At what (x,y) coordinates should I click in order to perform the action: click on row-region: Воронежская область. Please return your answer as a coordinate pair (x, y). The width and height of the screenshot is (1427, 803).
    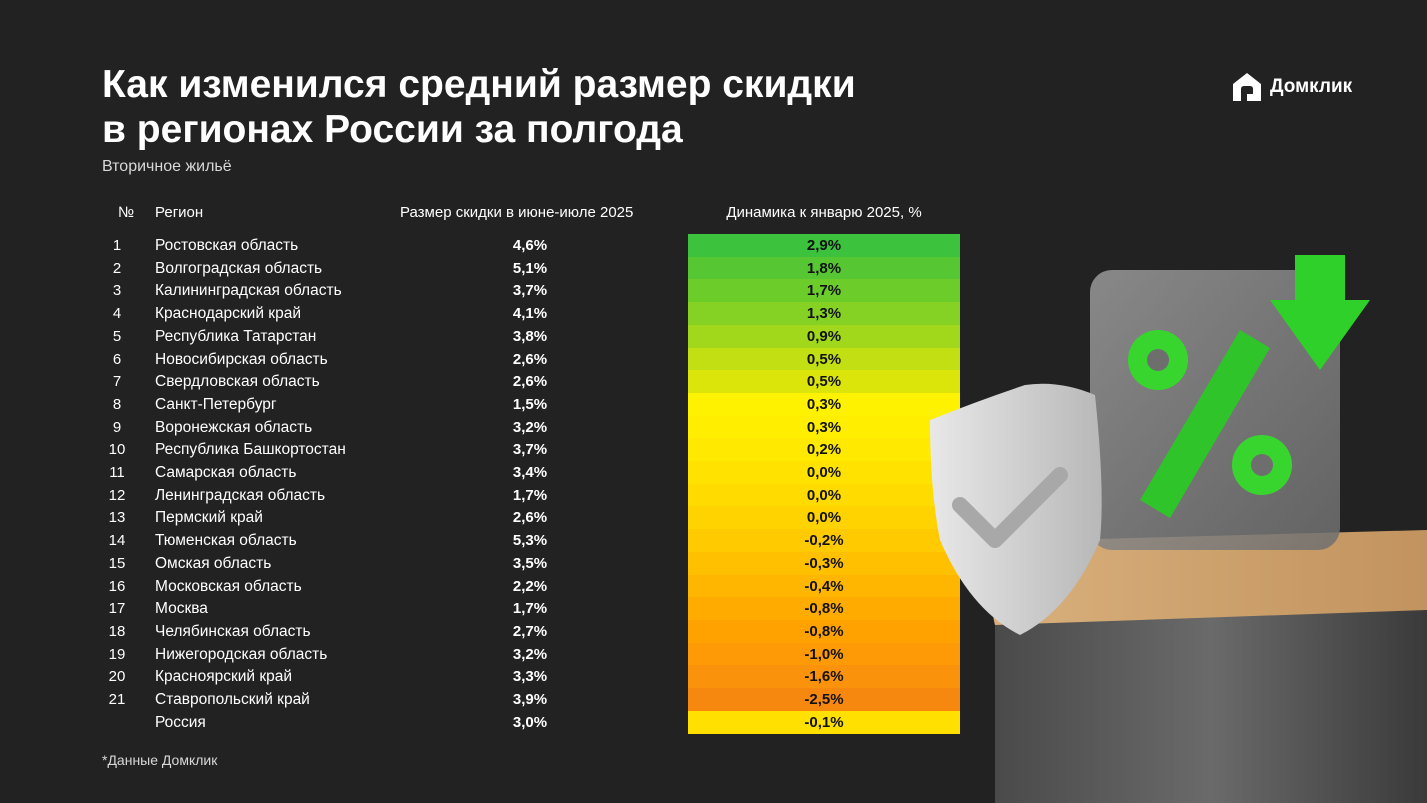
    Looking at the image, I should click on (234, 427).